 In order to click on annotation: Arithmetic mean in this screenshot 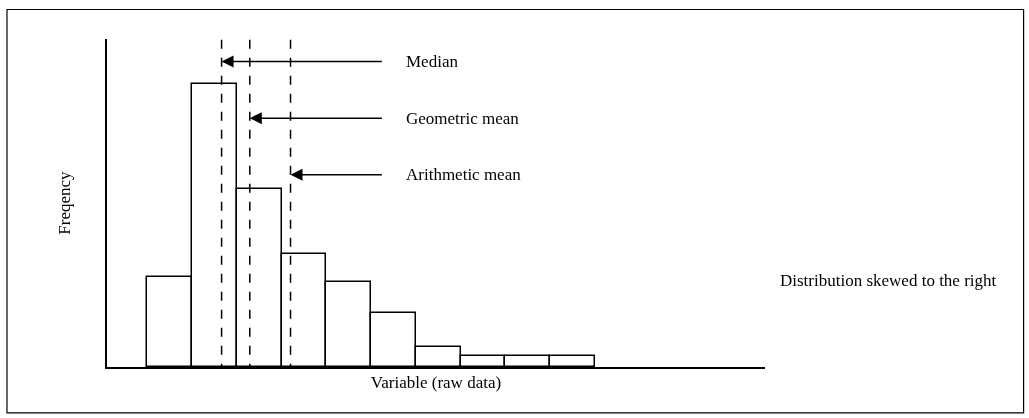, I will do `click(464, 174)`.